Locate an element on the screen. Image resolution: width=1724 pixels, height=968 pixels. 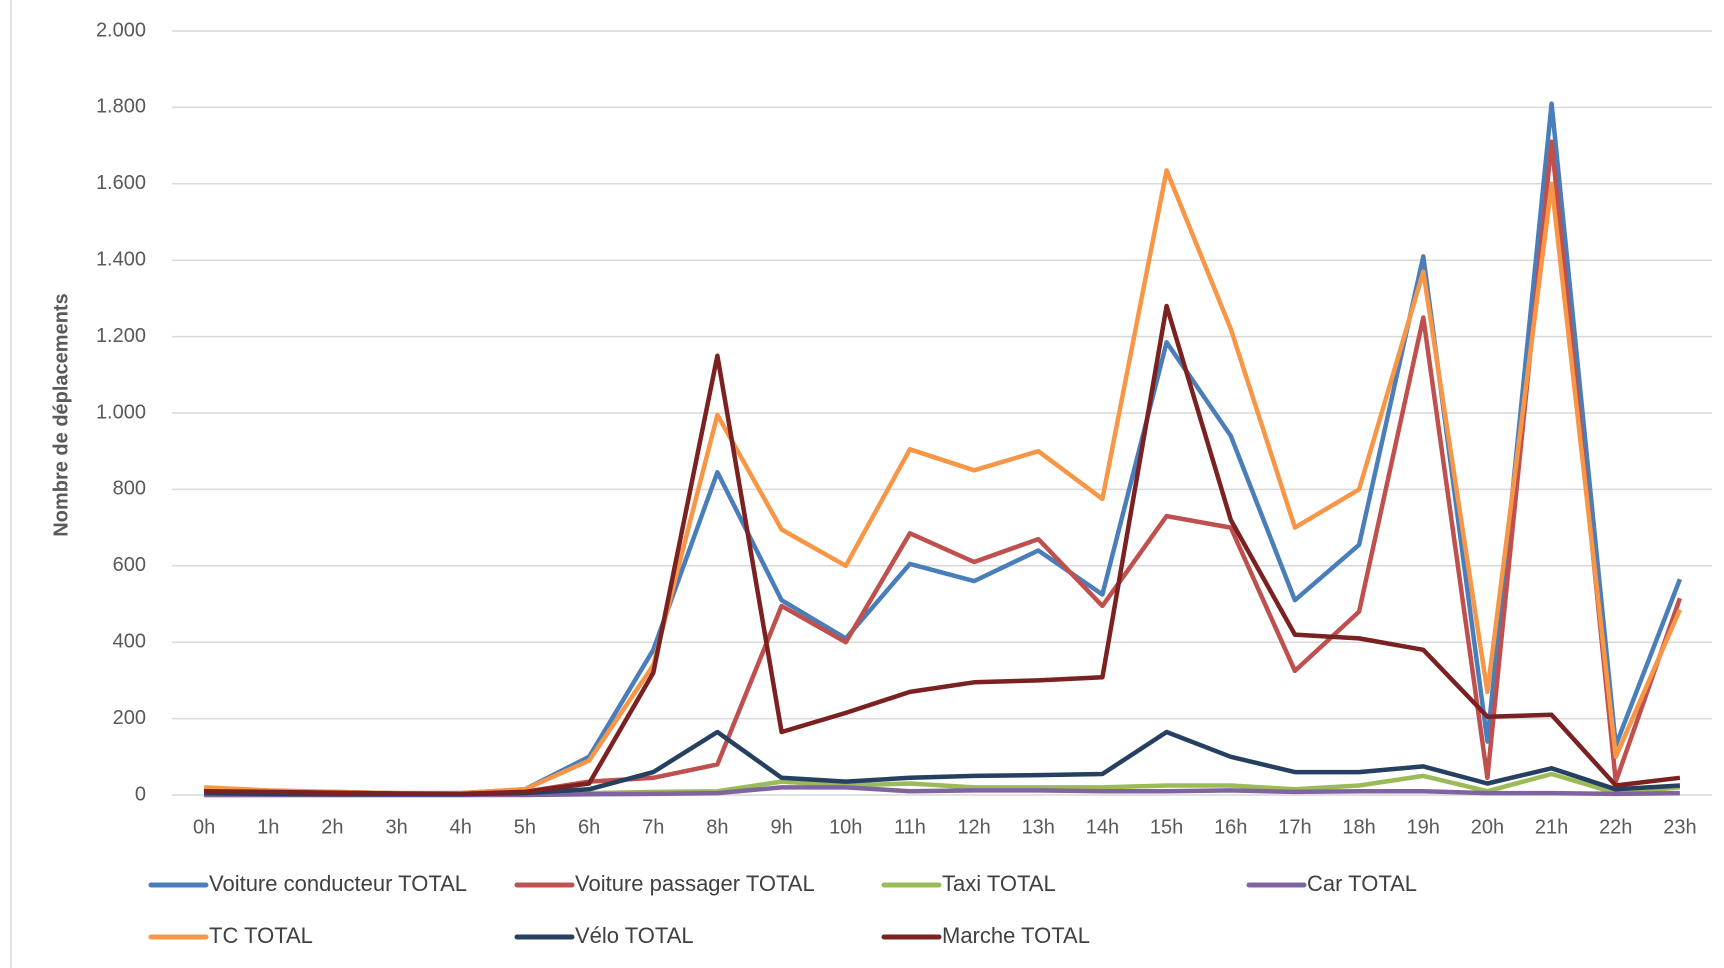
y-tick-label: 1.000 is located at coordinates (121, 412).